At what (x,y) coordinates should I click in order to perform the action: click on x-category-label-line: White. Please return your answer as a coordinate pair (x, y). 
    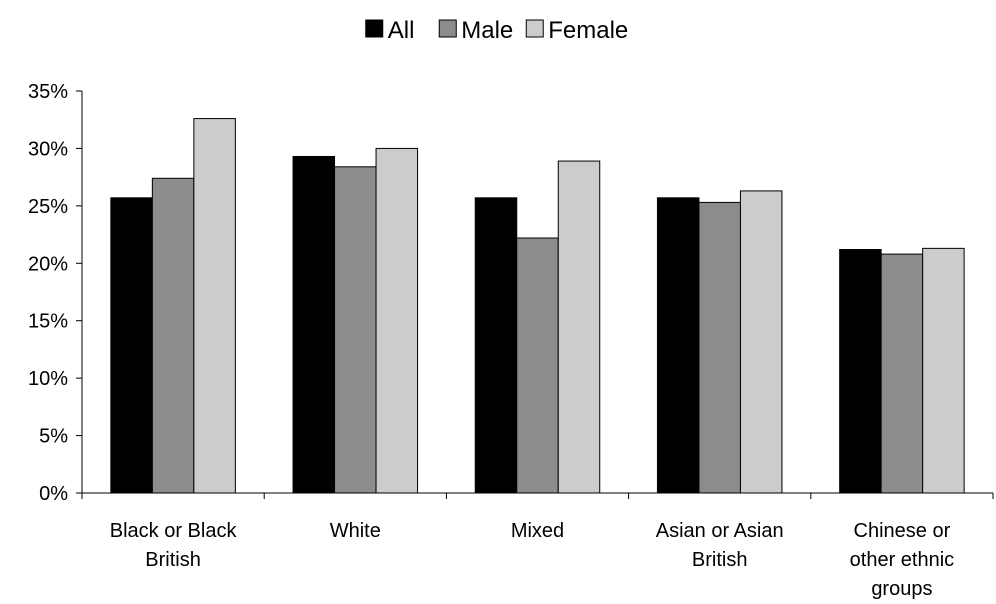
    Looking at the image, I should click on (355, 531).